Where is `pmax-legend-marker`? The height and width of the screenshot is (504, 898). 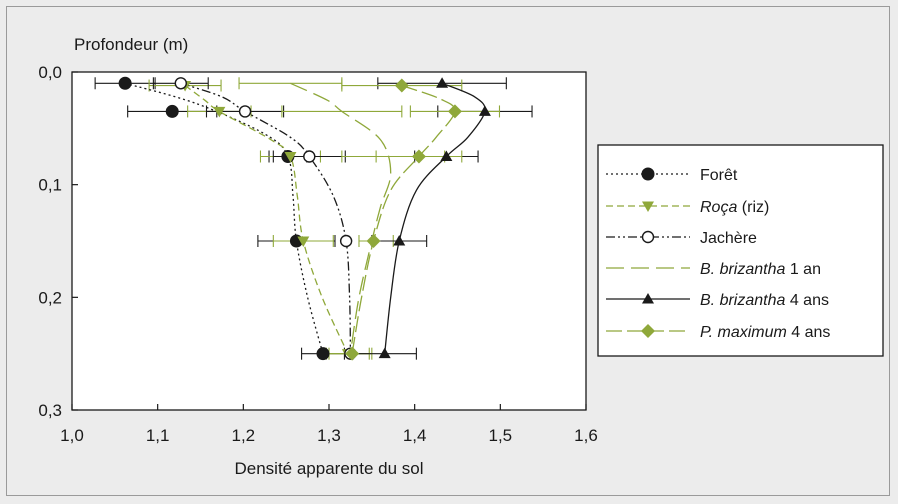 pmax-legend-marker is located at coordinates (648, 331).